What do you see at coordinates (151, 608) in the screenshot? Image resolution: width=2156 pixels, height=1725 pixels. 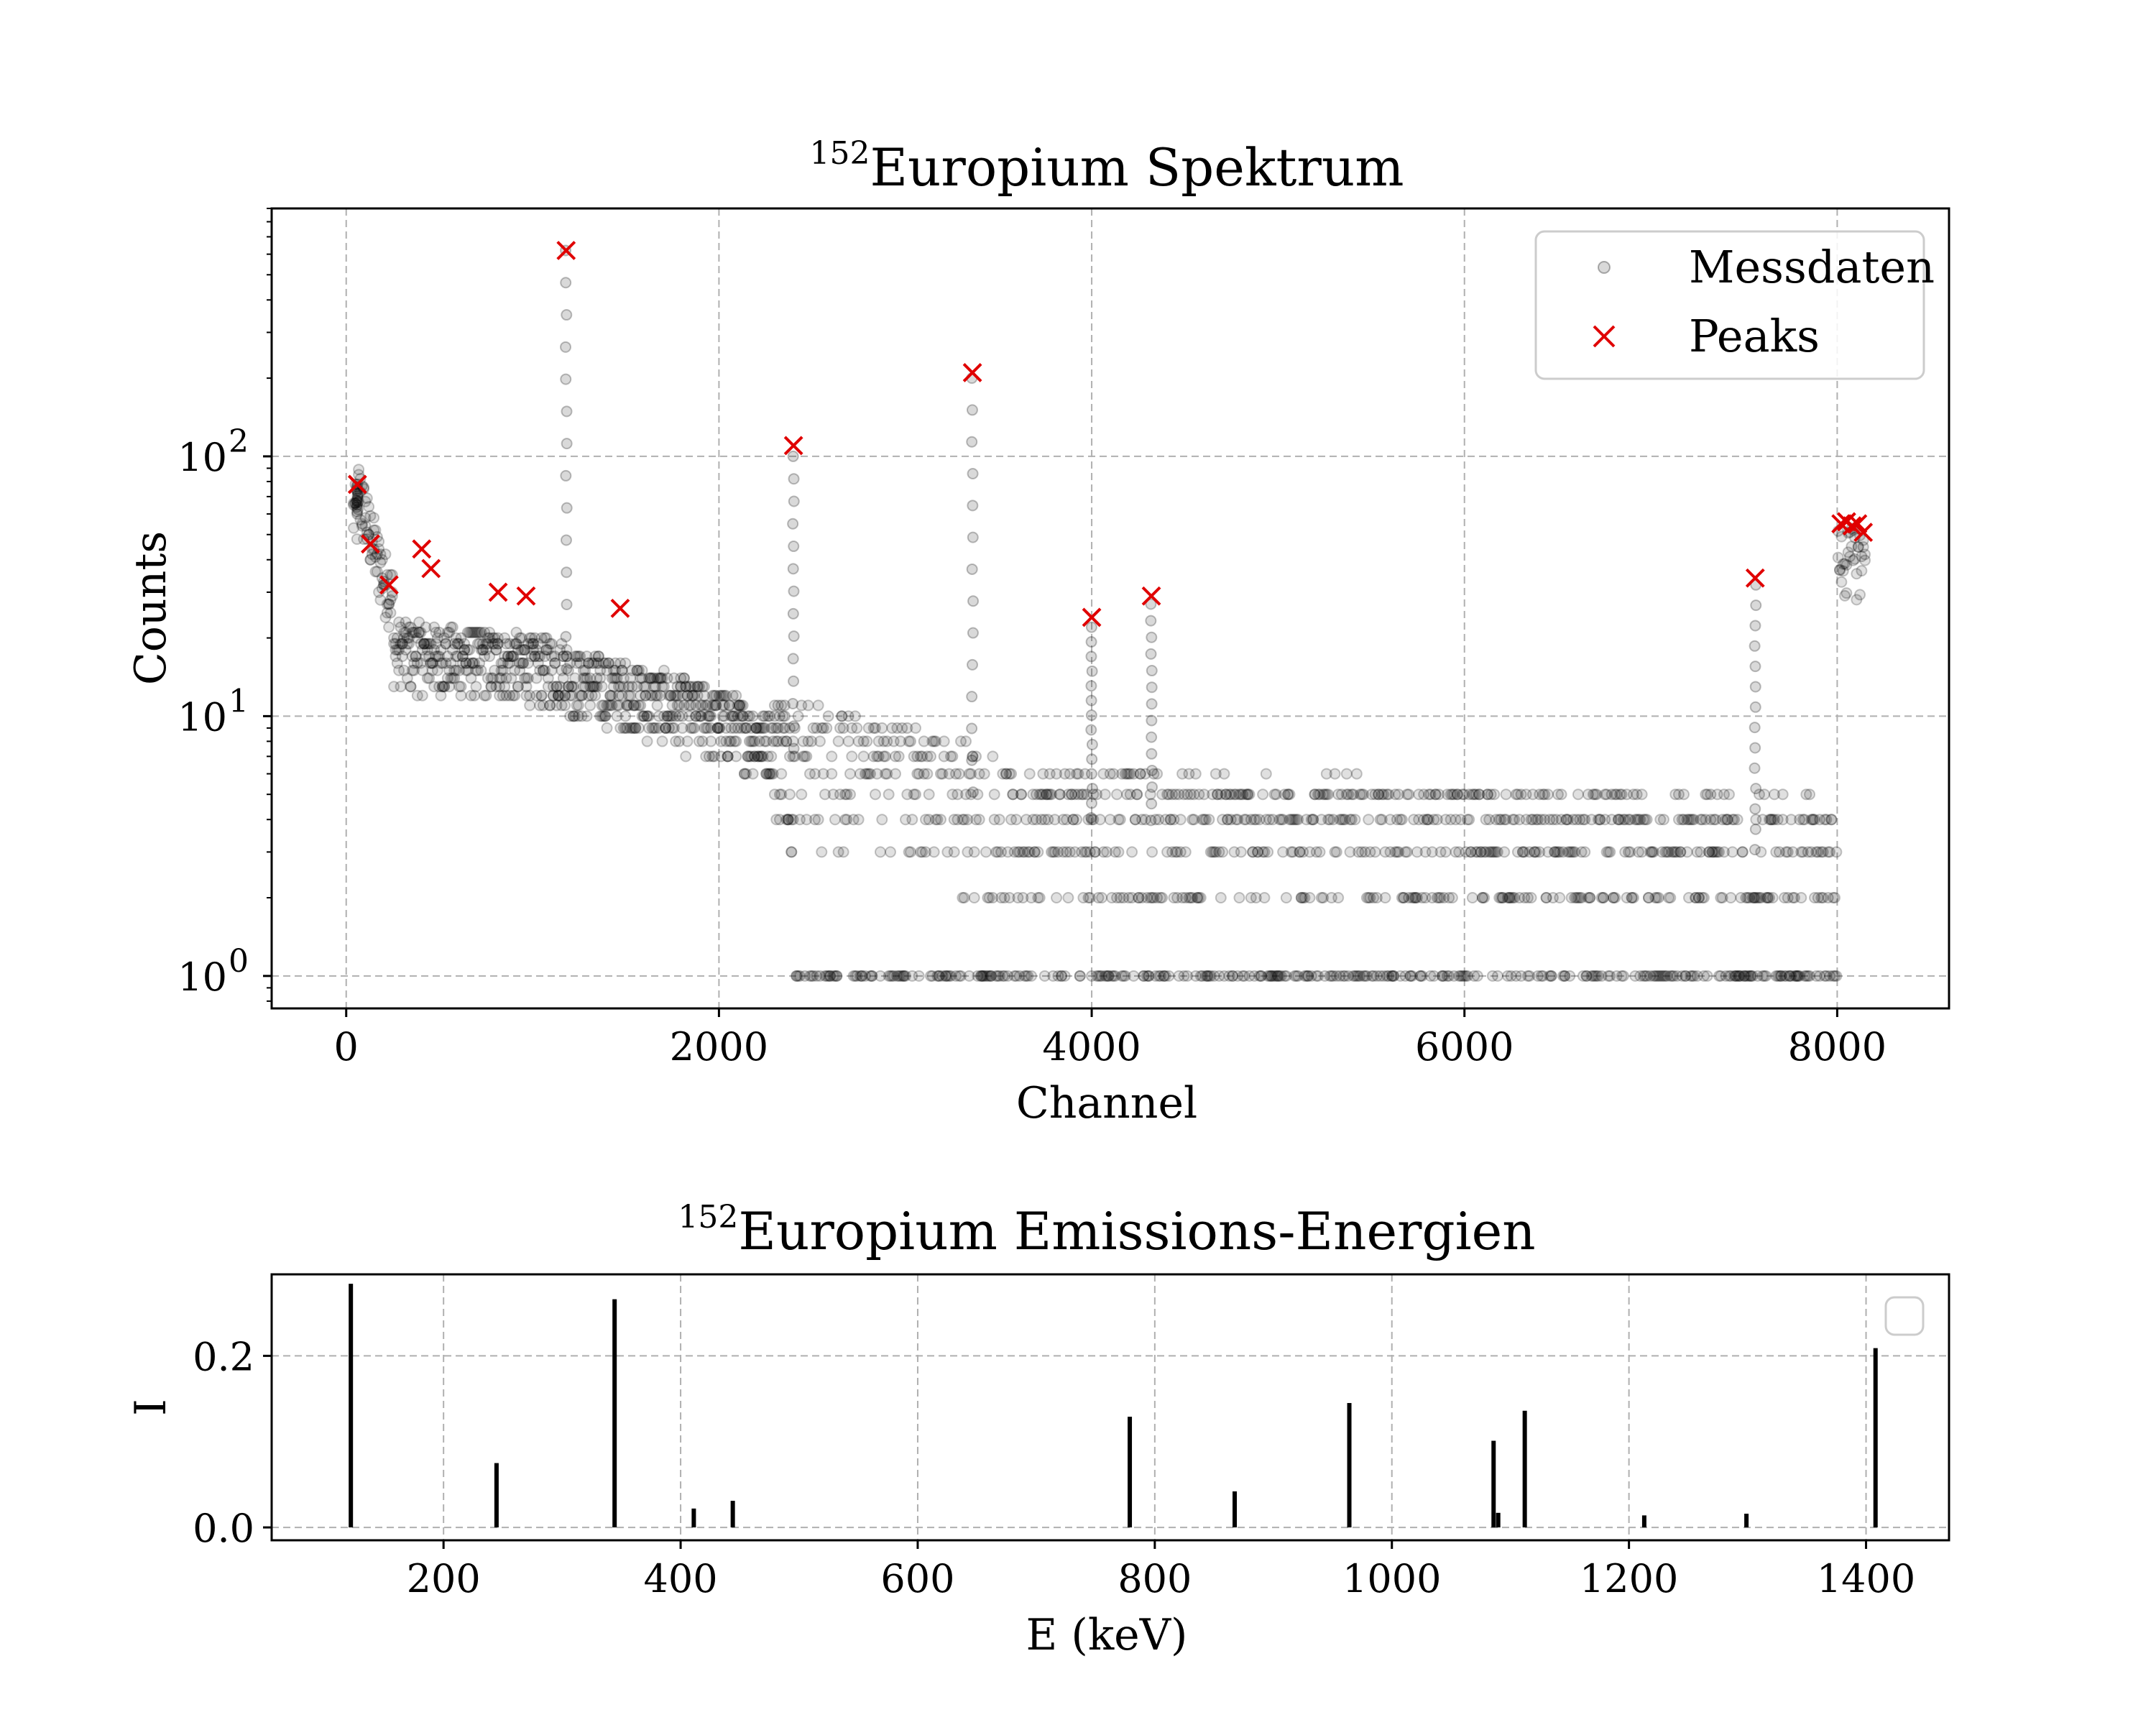 I see `spectrum-y-axis-label: Counts` at bounding box center [151, 608].